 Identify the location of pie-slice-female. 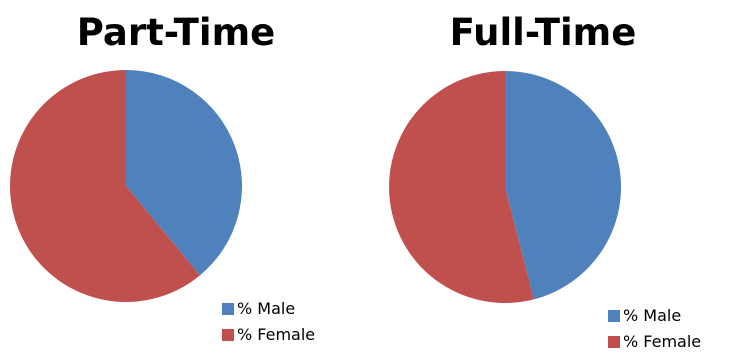
(461, 187).